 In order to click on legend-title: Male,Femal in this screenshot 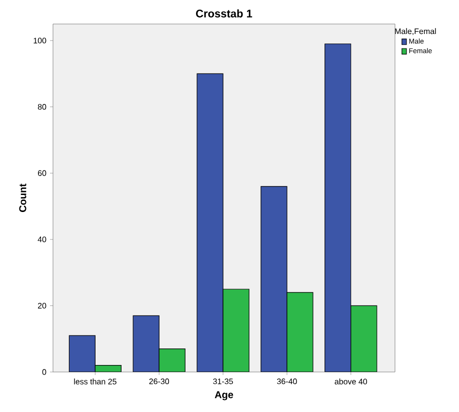, I will do `click(415, 32)`.